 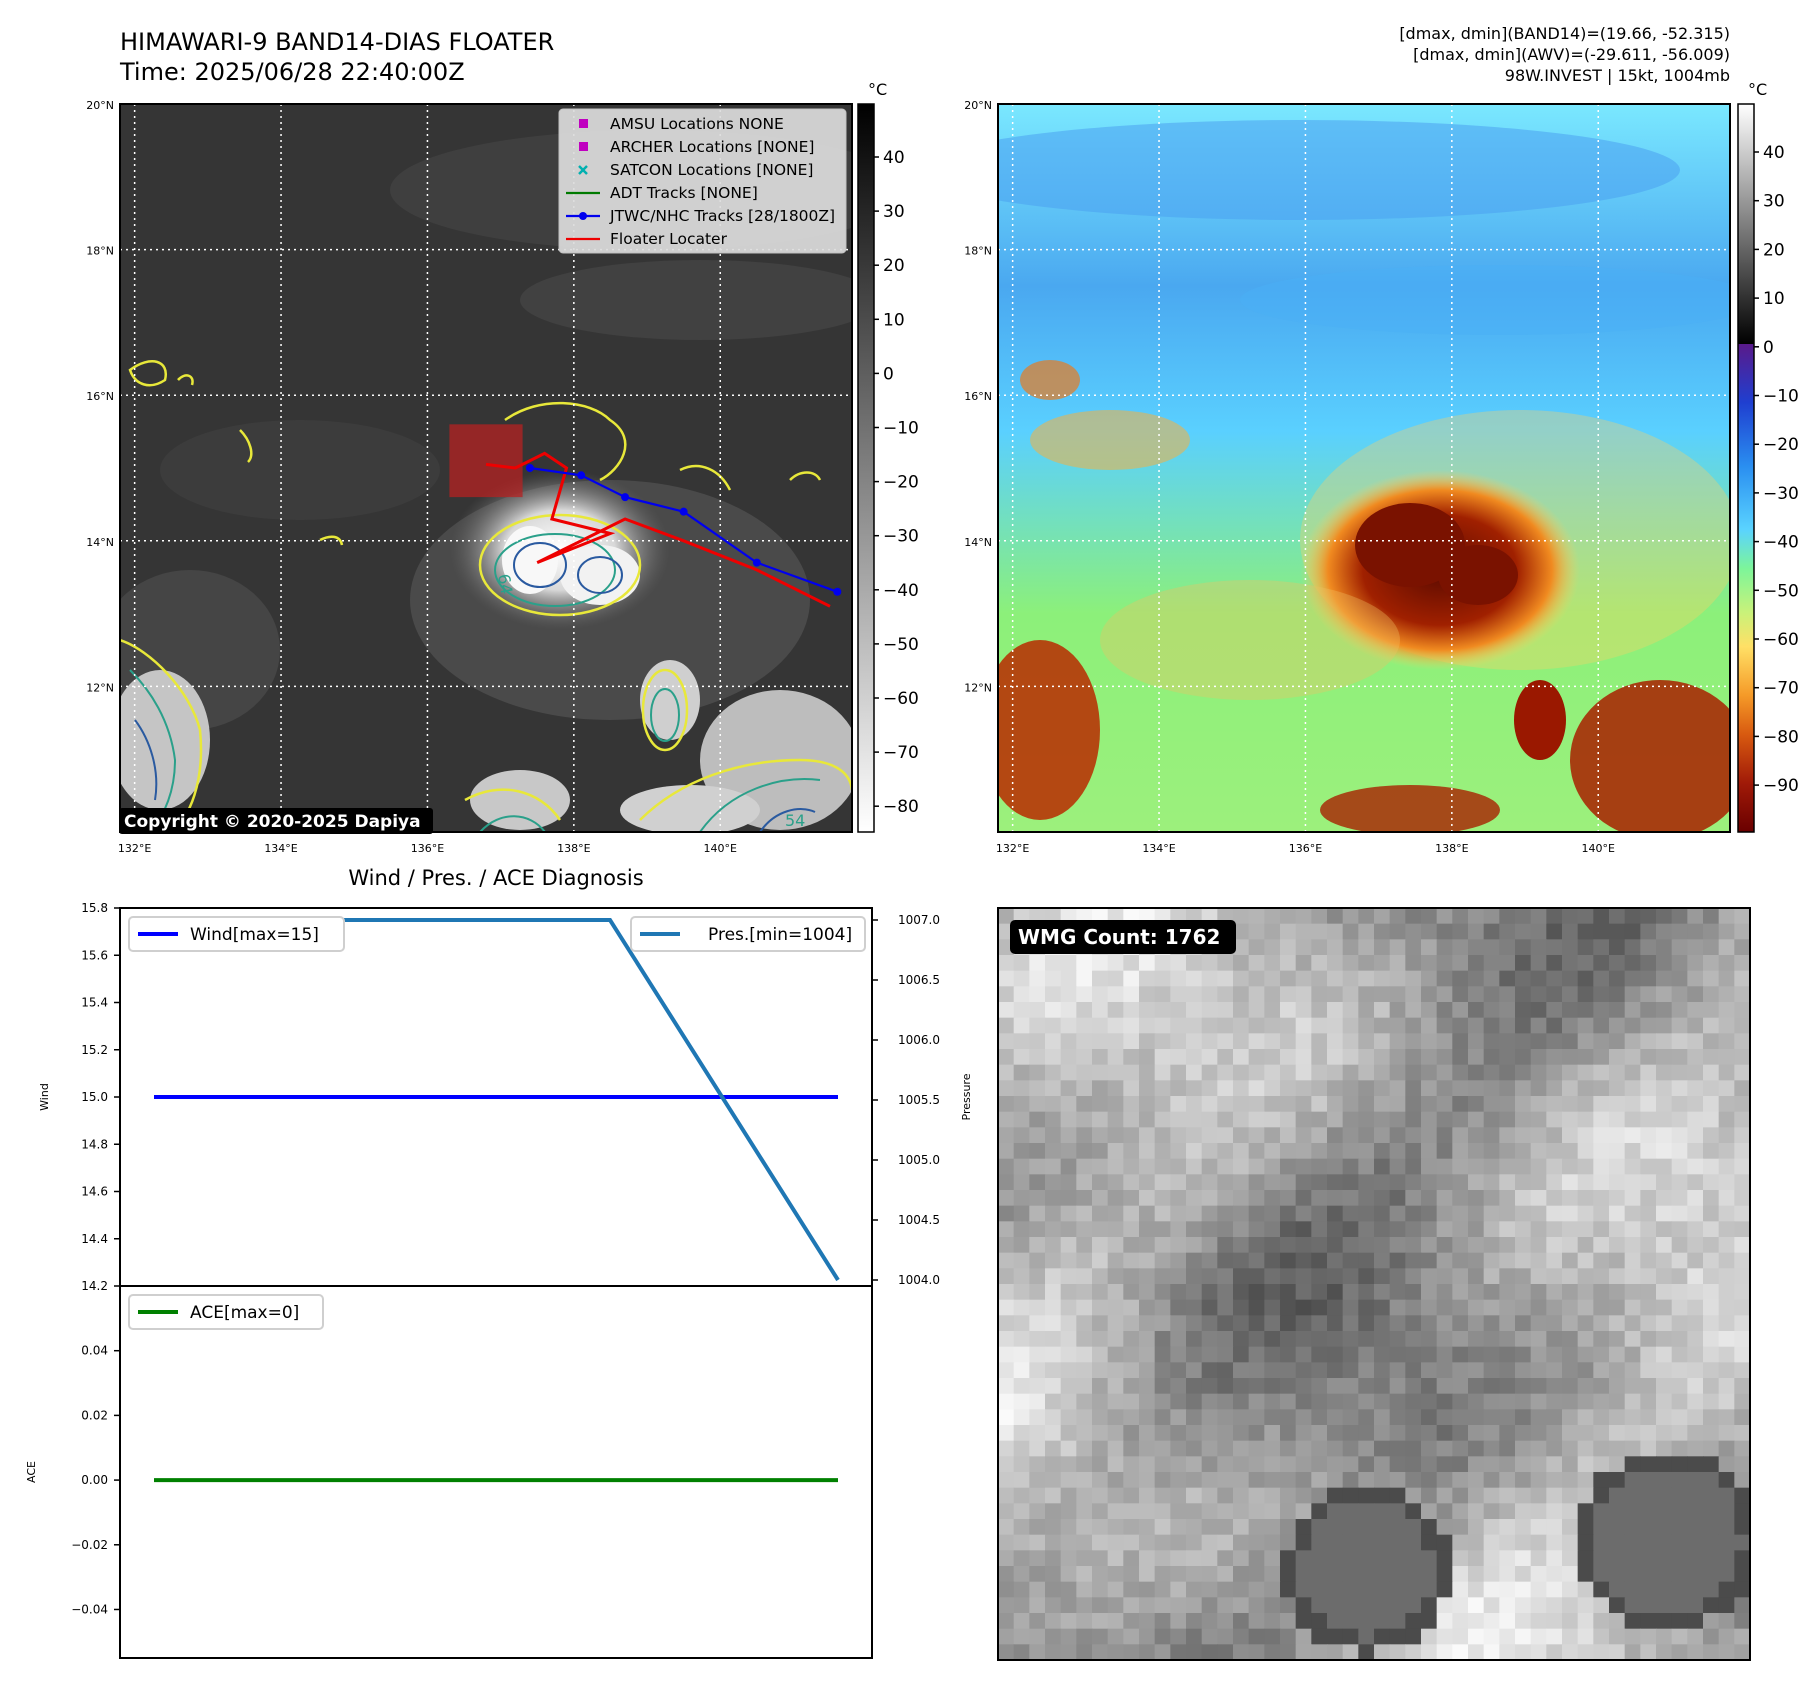 I want to click on pressure-axis-tick: 1004.0, so click(x=919, y=1280).